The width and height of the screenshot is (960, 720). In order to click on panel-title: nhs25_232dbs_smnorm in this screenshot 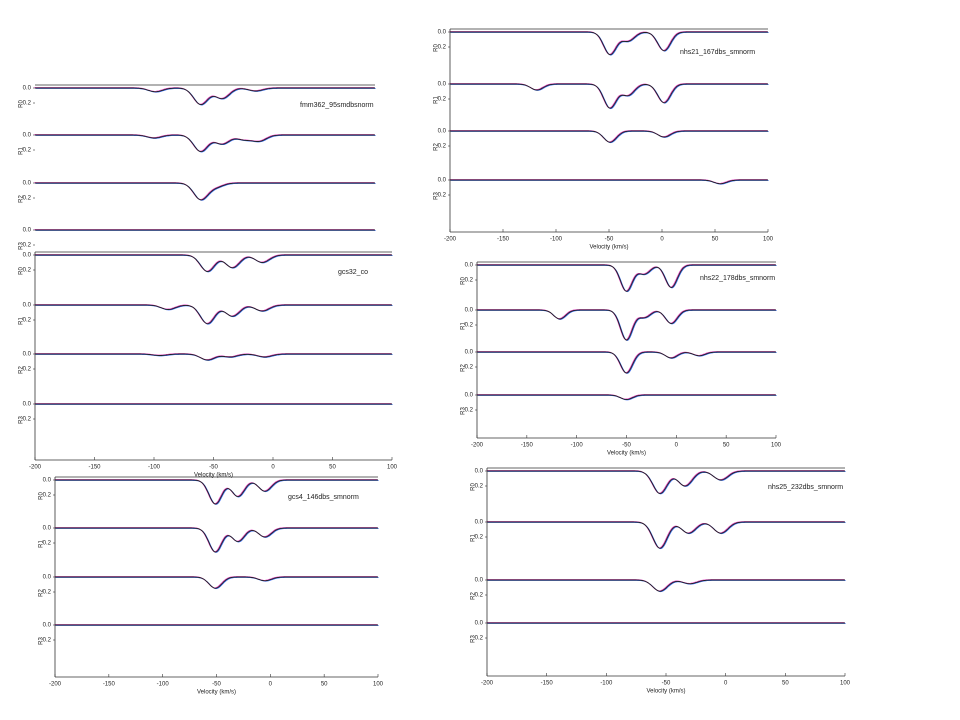, I will do `click(805, 487)`.